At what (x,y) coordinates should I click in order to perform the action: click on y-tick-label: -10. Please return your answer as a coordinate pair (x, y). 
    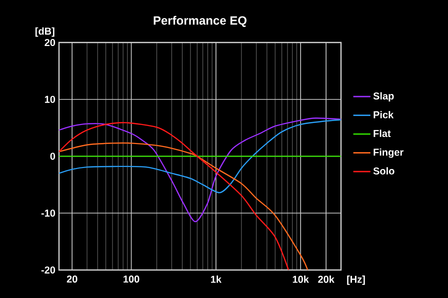
    Looking at the image, I should click on (48, 213).